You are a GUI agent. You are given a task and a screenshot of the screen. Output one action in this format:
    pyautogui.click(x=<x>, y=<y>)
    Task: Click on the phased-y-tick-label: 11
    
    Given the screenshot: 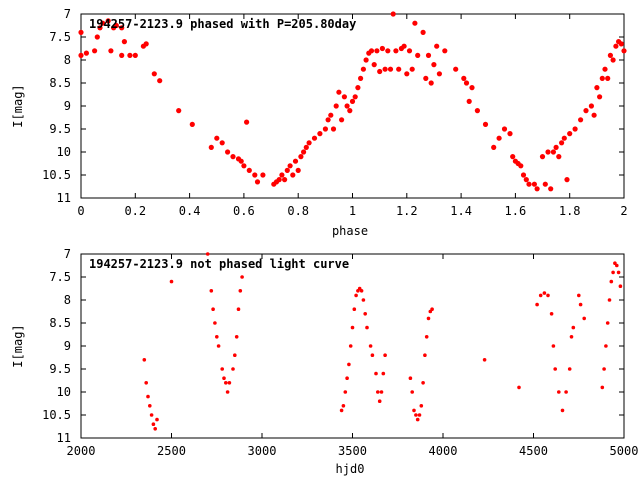 What is the action you would take?
    pyautogui.click(x=64, y=198)
    